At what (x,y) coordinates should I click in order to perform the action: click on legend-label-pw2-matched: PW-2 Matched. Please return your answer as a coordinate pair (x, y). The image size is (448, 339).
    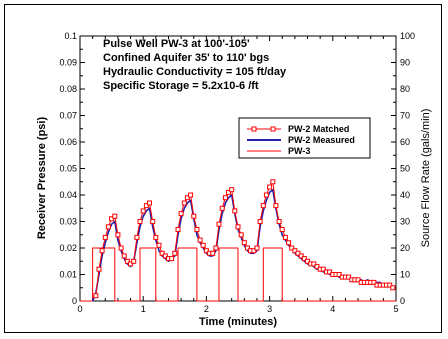
    Looking at the image, I should click on (318, 129).